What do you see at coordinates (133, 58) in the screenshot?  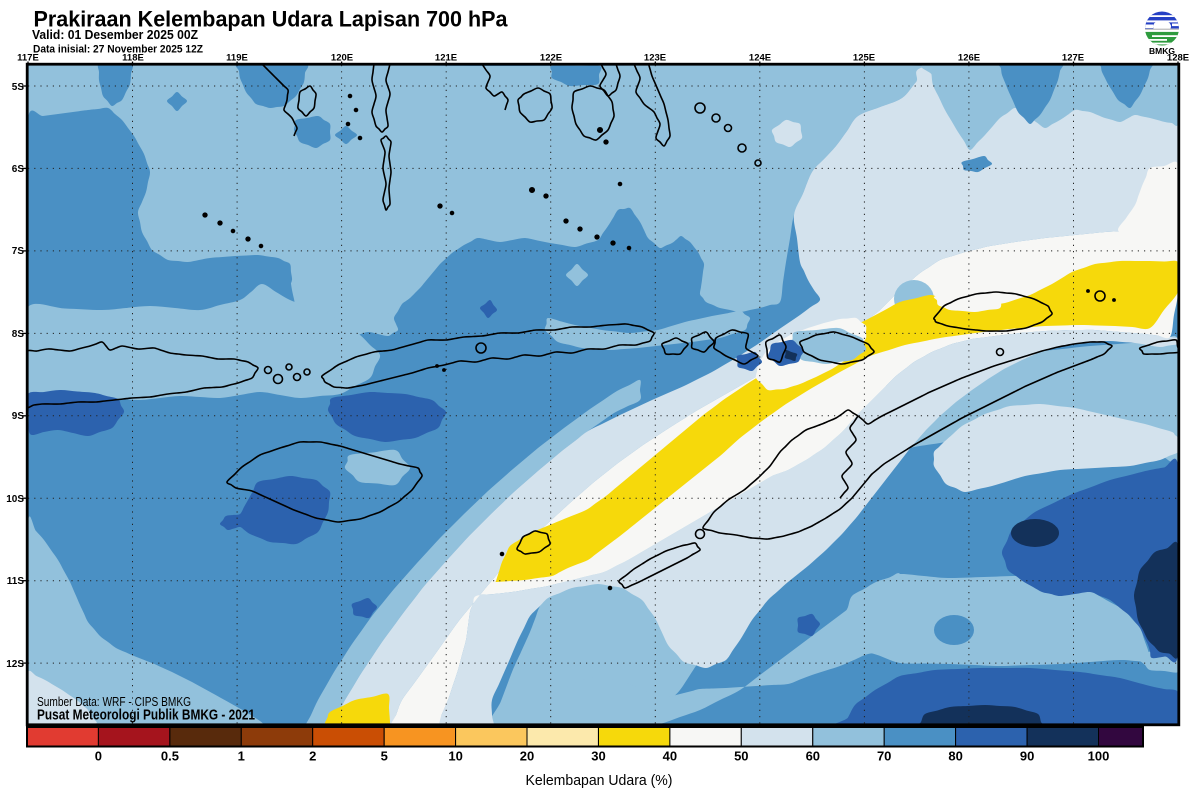 I see `svg-text: 118E` at bounding box center [133, 58].